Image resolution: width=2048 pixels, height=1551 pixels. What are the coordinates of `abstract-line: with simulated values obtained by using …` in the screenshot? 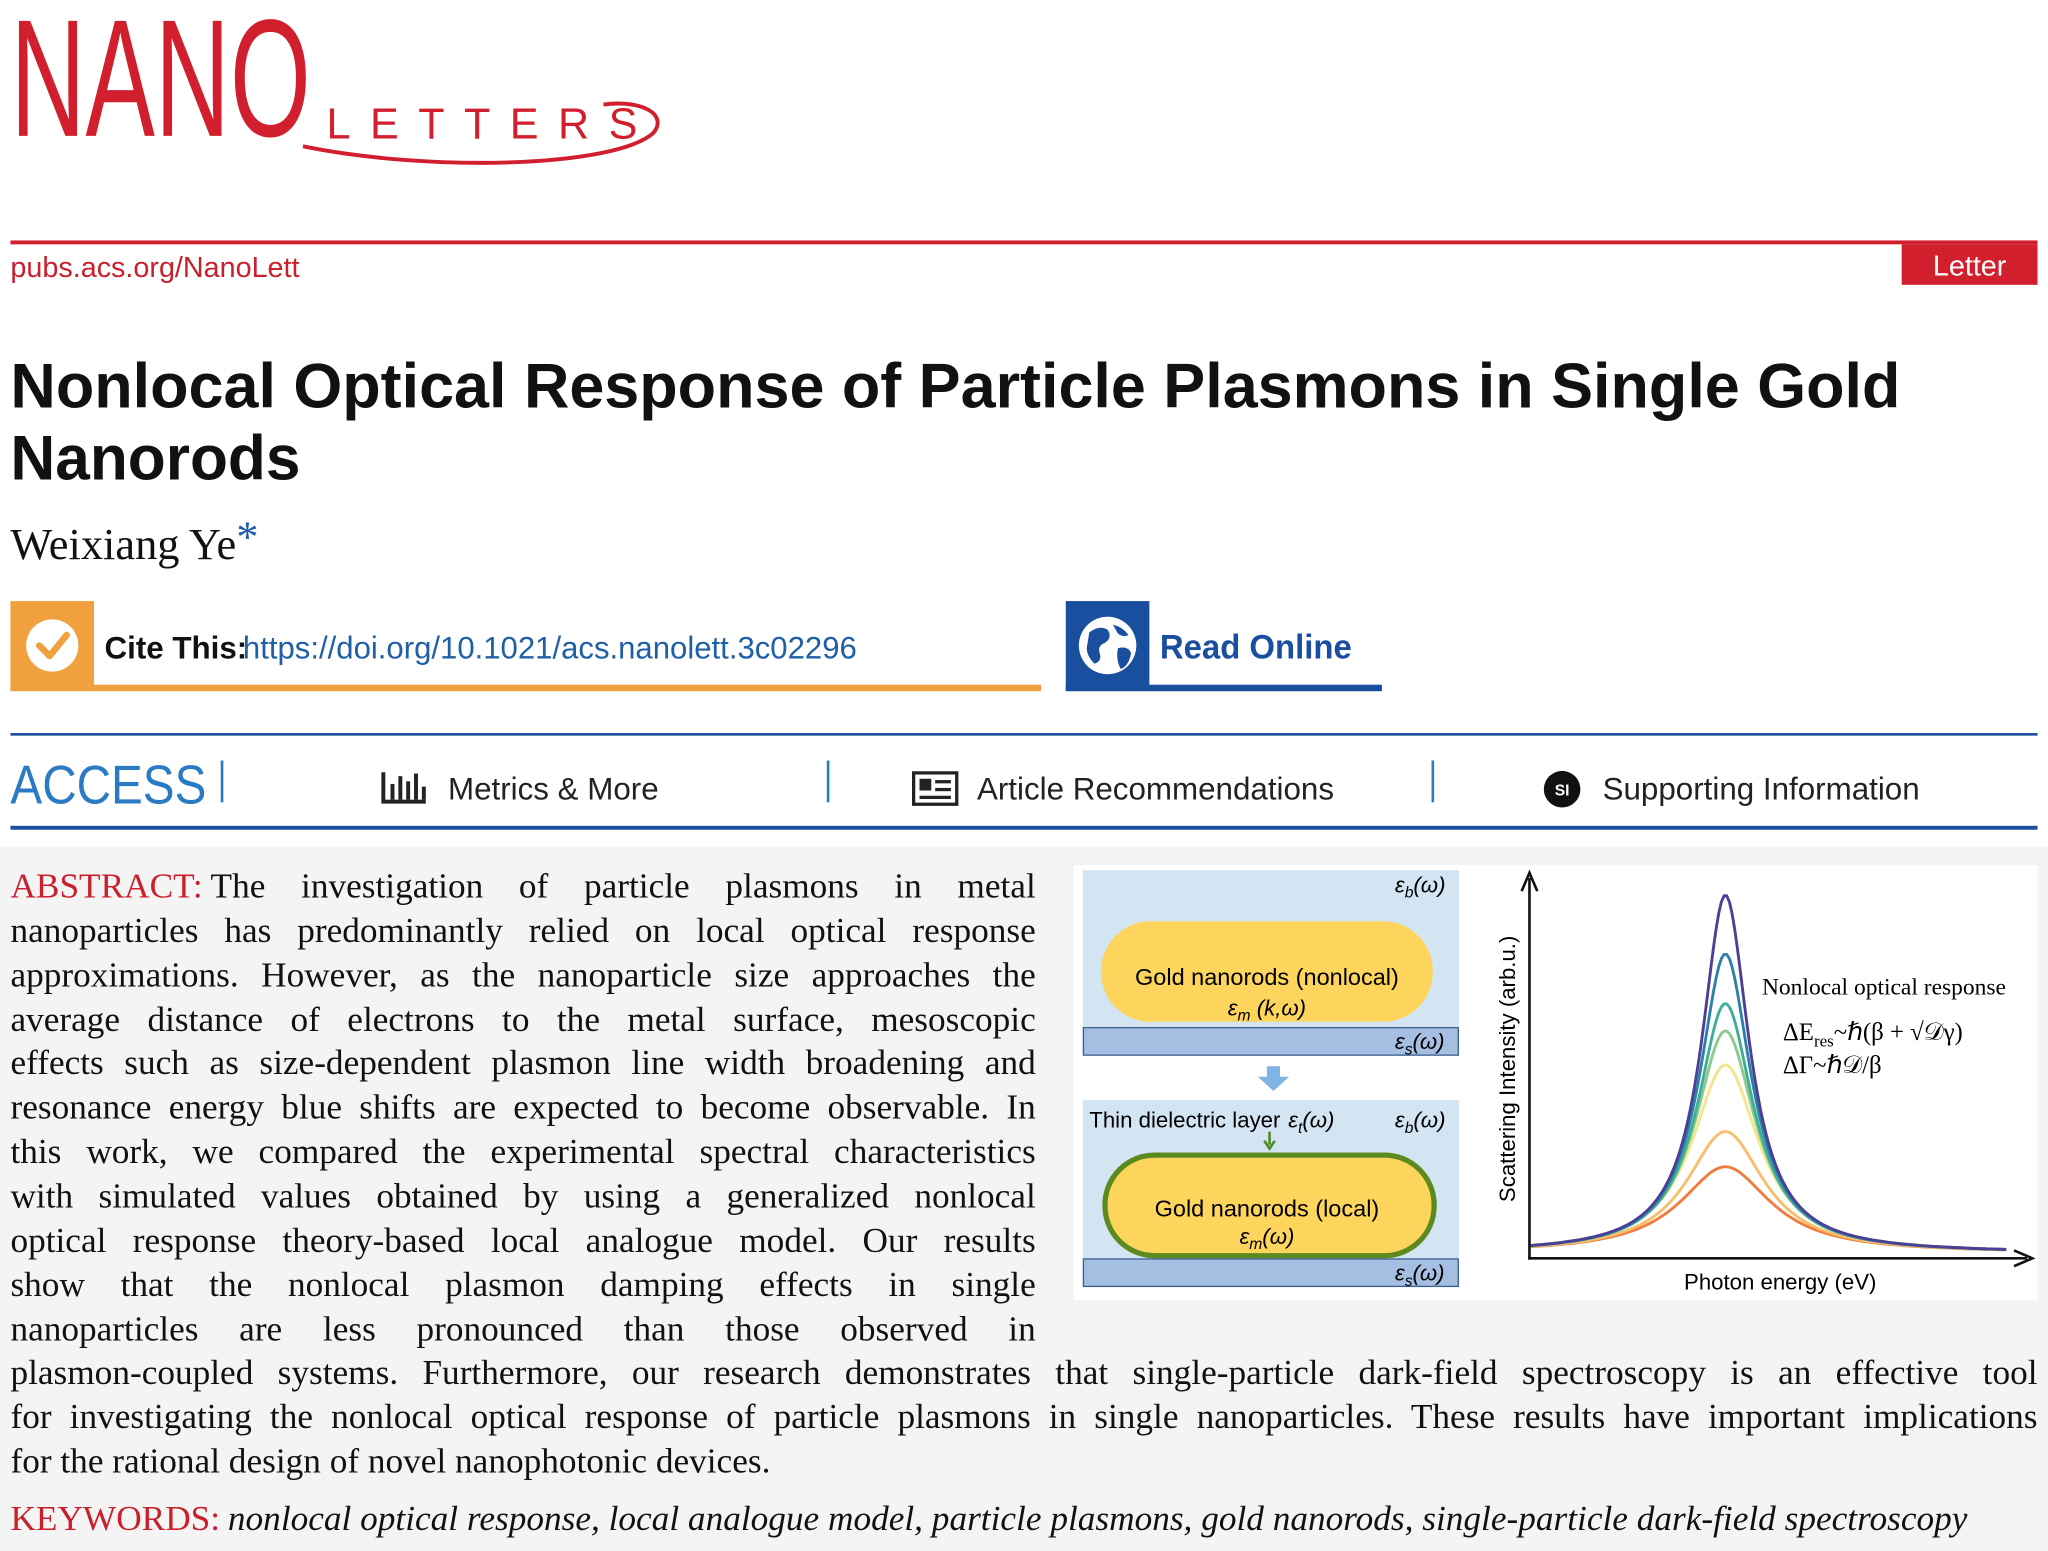 It's located at (523, 1195).